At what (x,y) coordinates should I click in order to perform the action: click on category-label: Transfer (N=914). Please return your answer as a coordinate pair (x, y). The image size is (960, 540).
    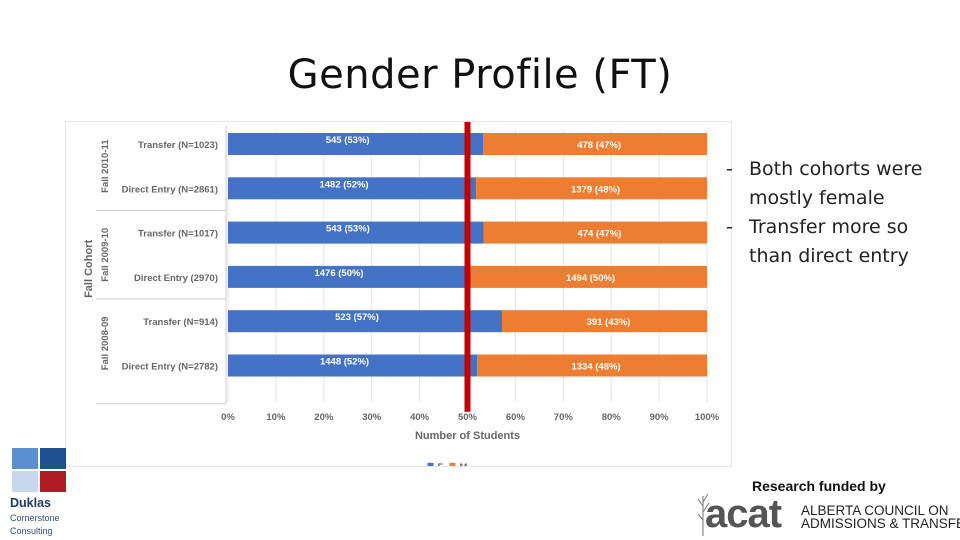
    Looking at the image, I should click on (180, 322).